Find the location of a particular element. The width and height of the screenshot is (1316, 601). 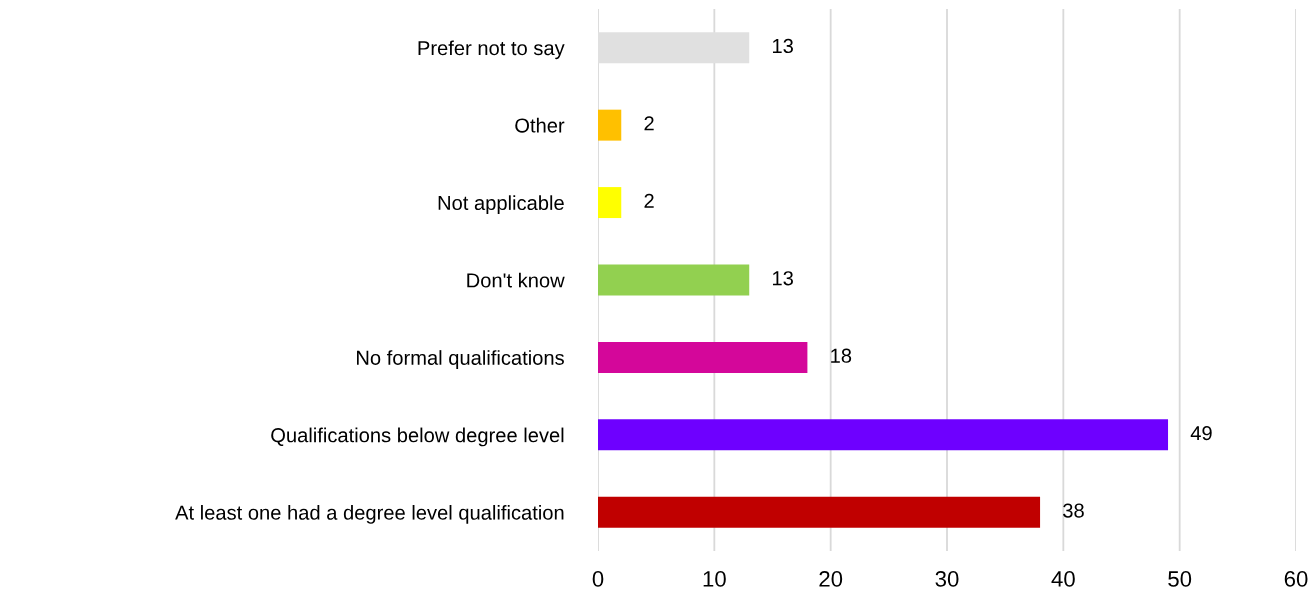

y-tick-label: Not applicable is located at coordinates (501, 205).